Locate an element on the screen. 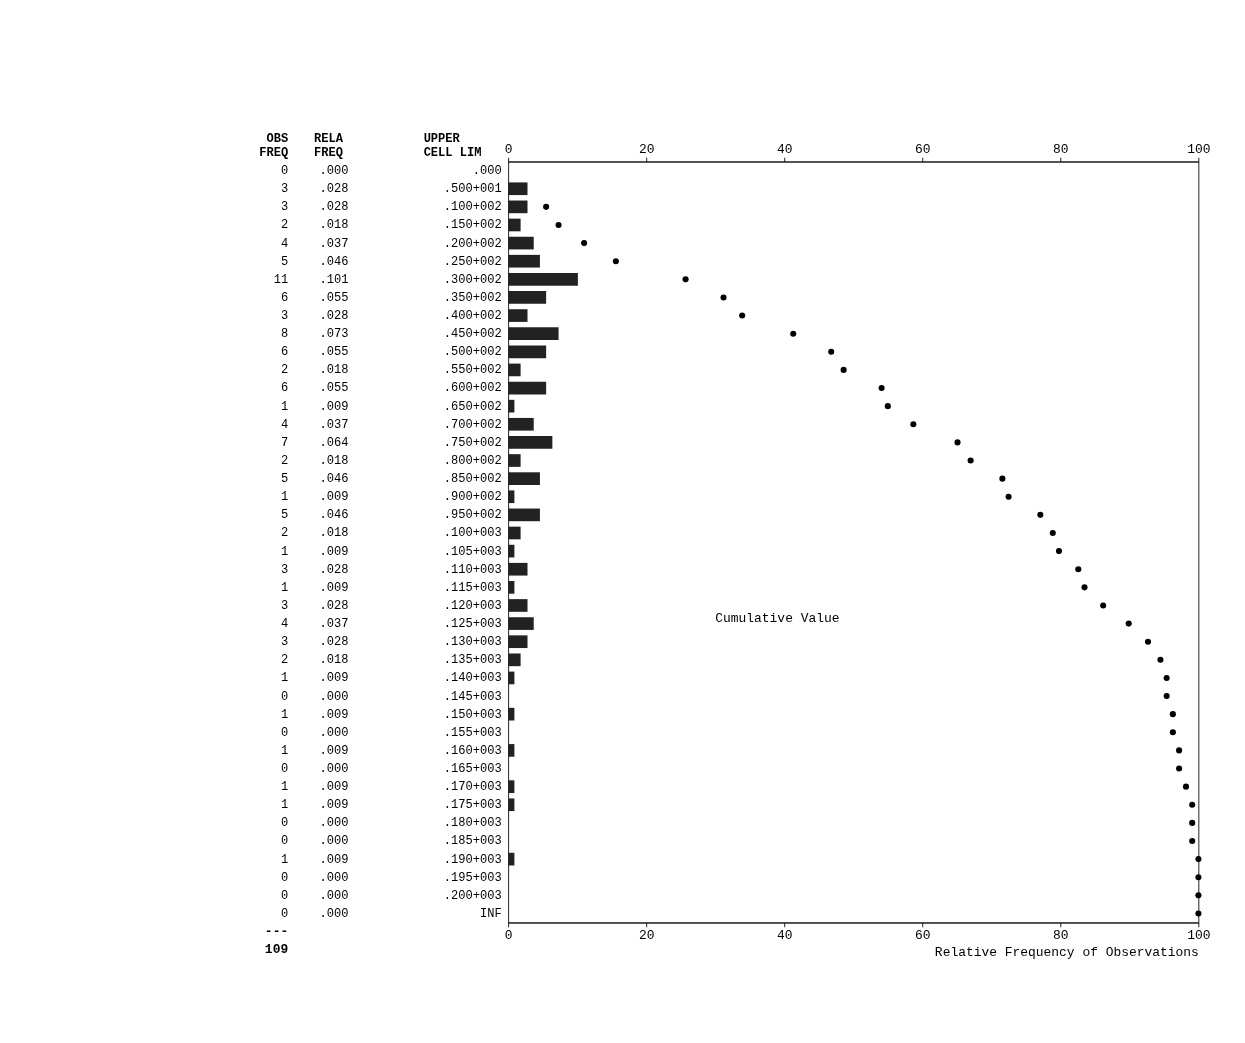 Image resolution: width=1245 pixels, height=1043 pixels. y-tick-label: .200+003 is located at coordinates (472, 895).